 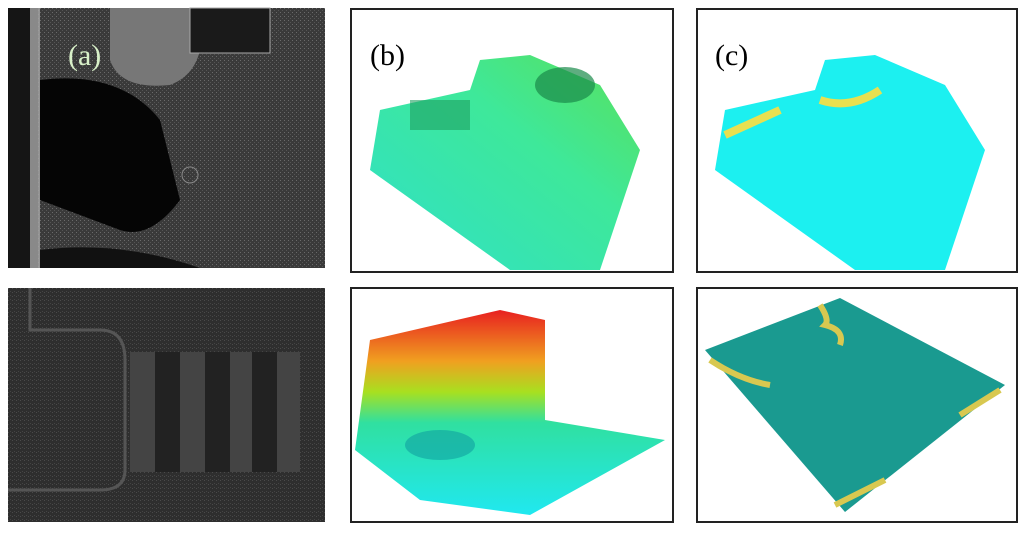 What do you see at coordinates (731, 55) in the screenshot?
I see `panel-label: (c)` at bounding box center [731, 55].